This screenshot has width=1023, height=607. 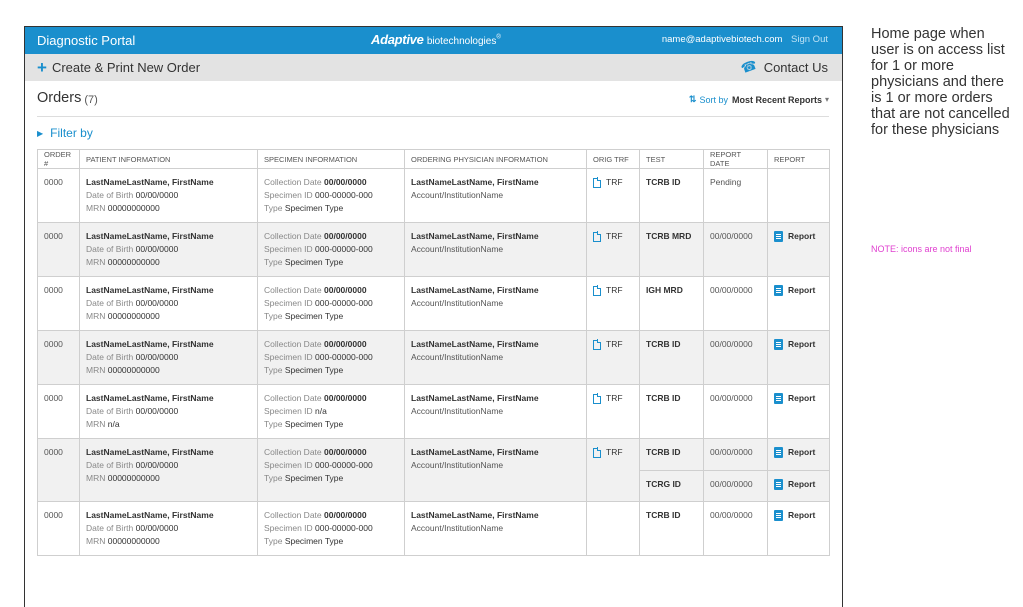 I want to click on orders-count: (7), so click(x=91, y=100).